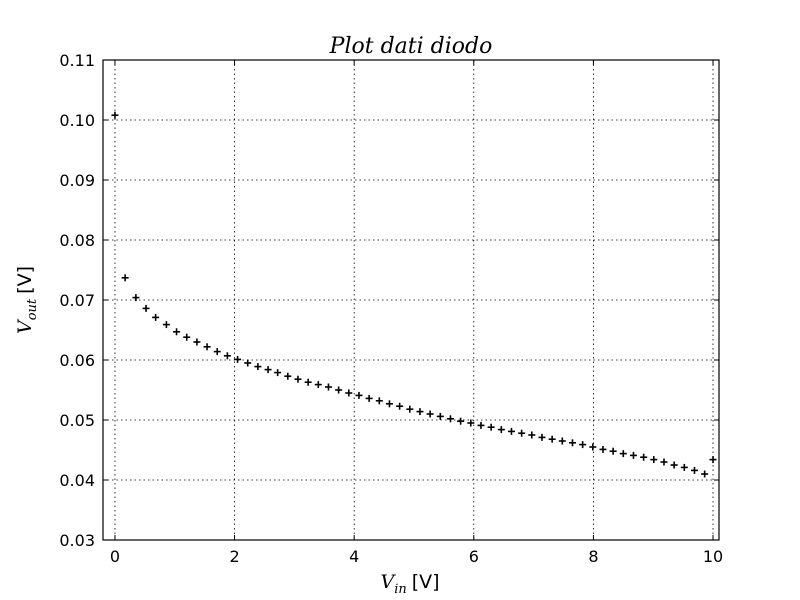  What do you see at coordinates (77, 60) in the screenshot?
I see `y-tick-label: 0.11` at bounding box center [77, 60].